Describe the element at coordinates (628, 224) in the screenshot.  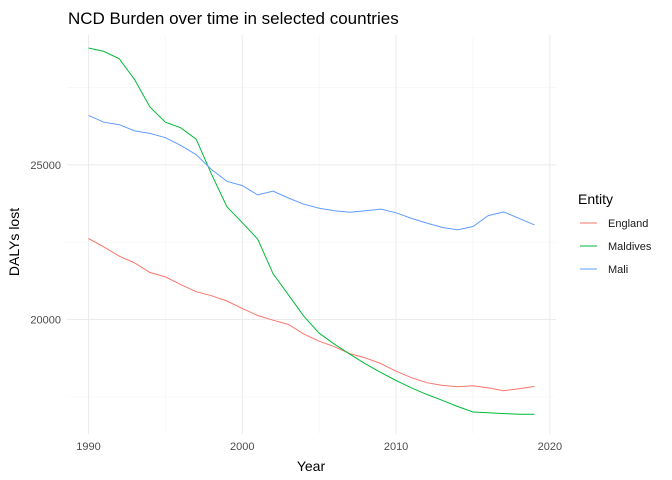
I see `legend-label-england: England` at that location.